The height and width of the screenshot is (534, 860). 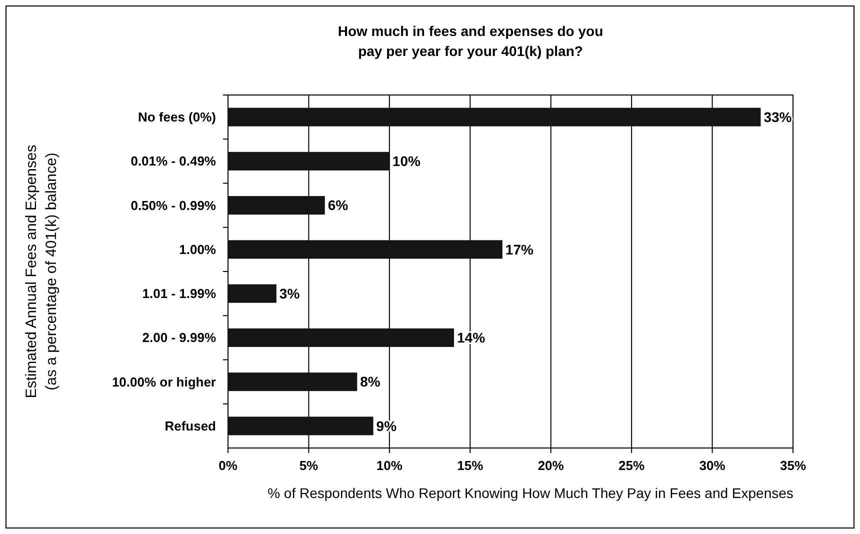 What do you see at coordinates (190, 426) in the screenshot?
I see `y-tick-label: Refused` at bounding box center [190, 426].